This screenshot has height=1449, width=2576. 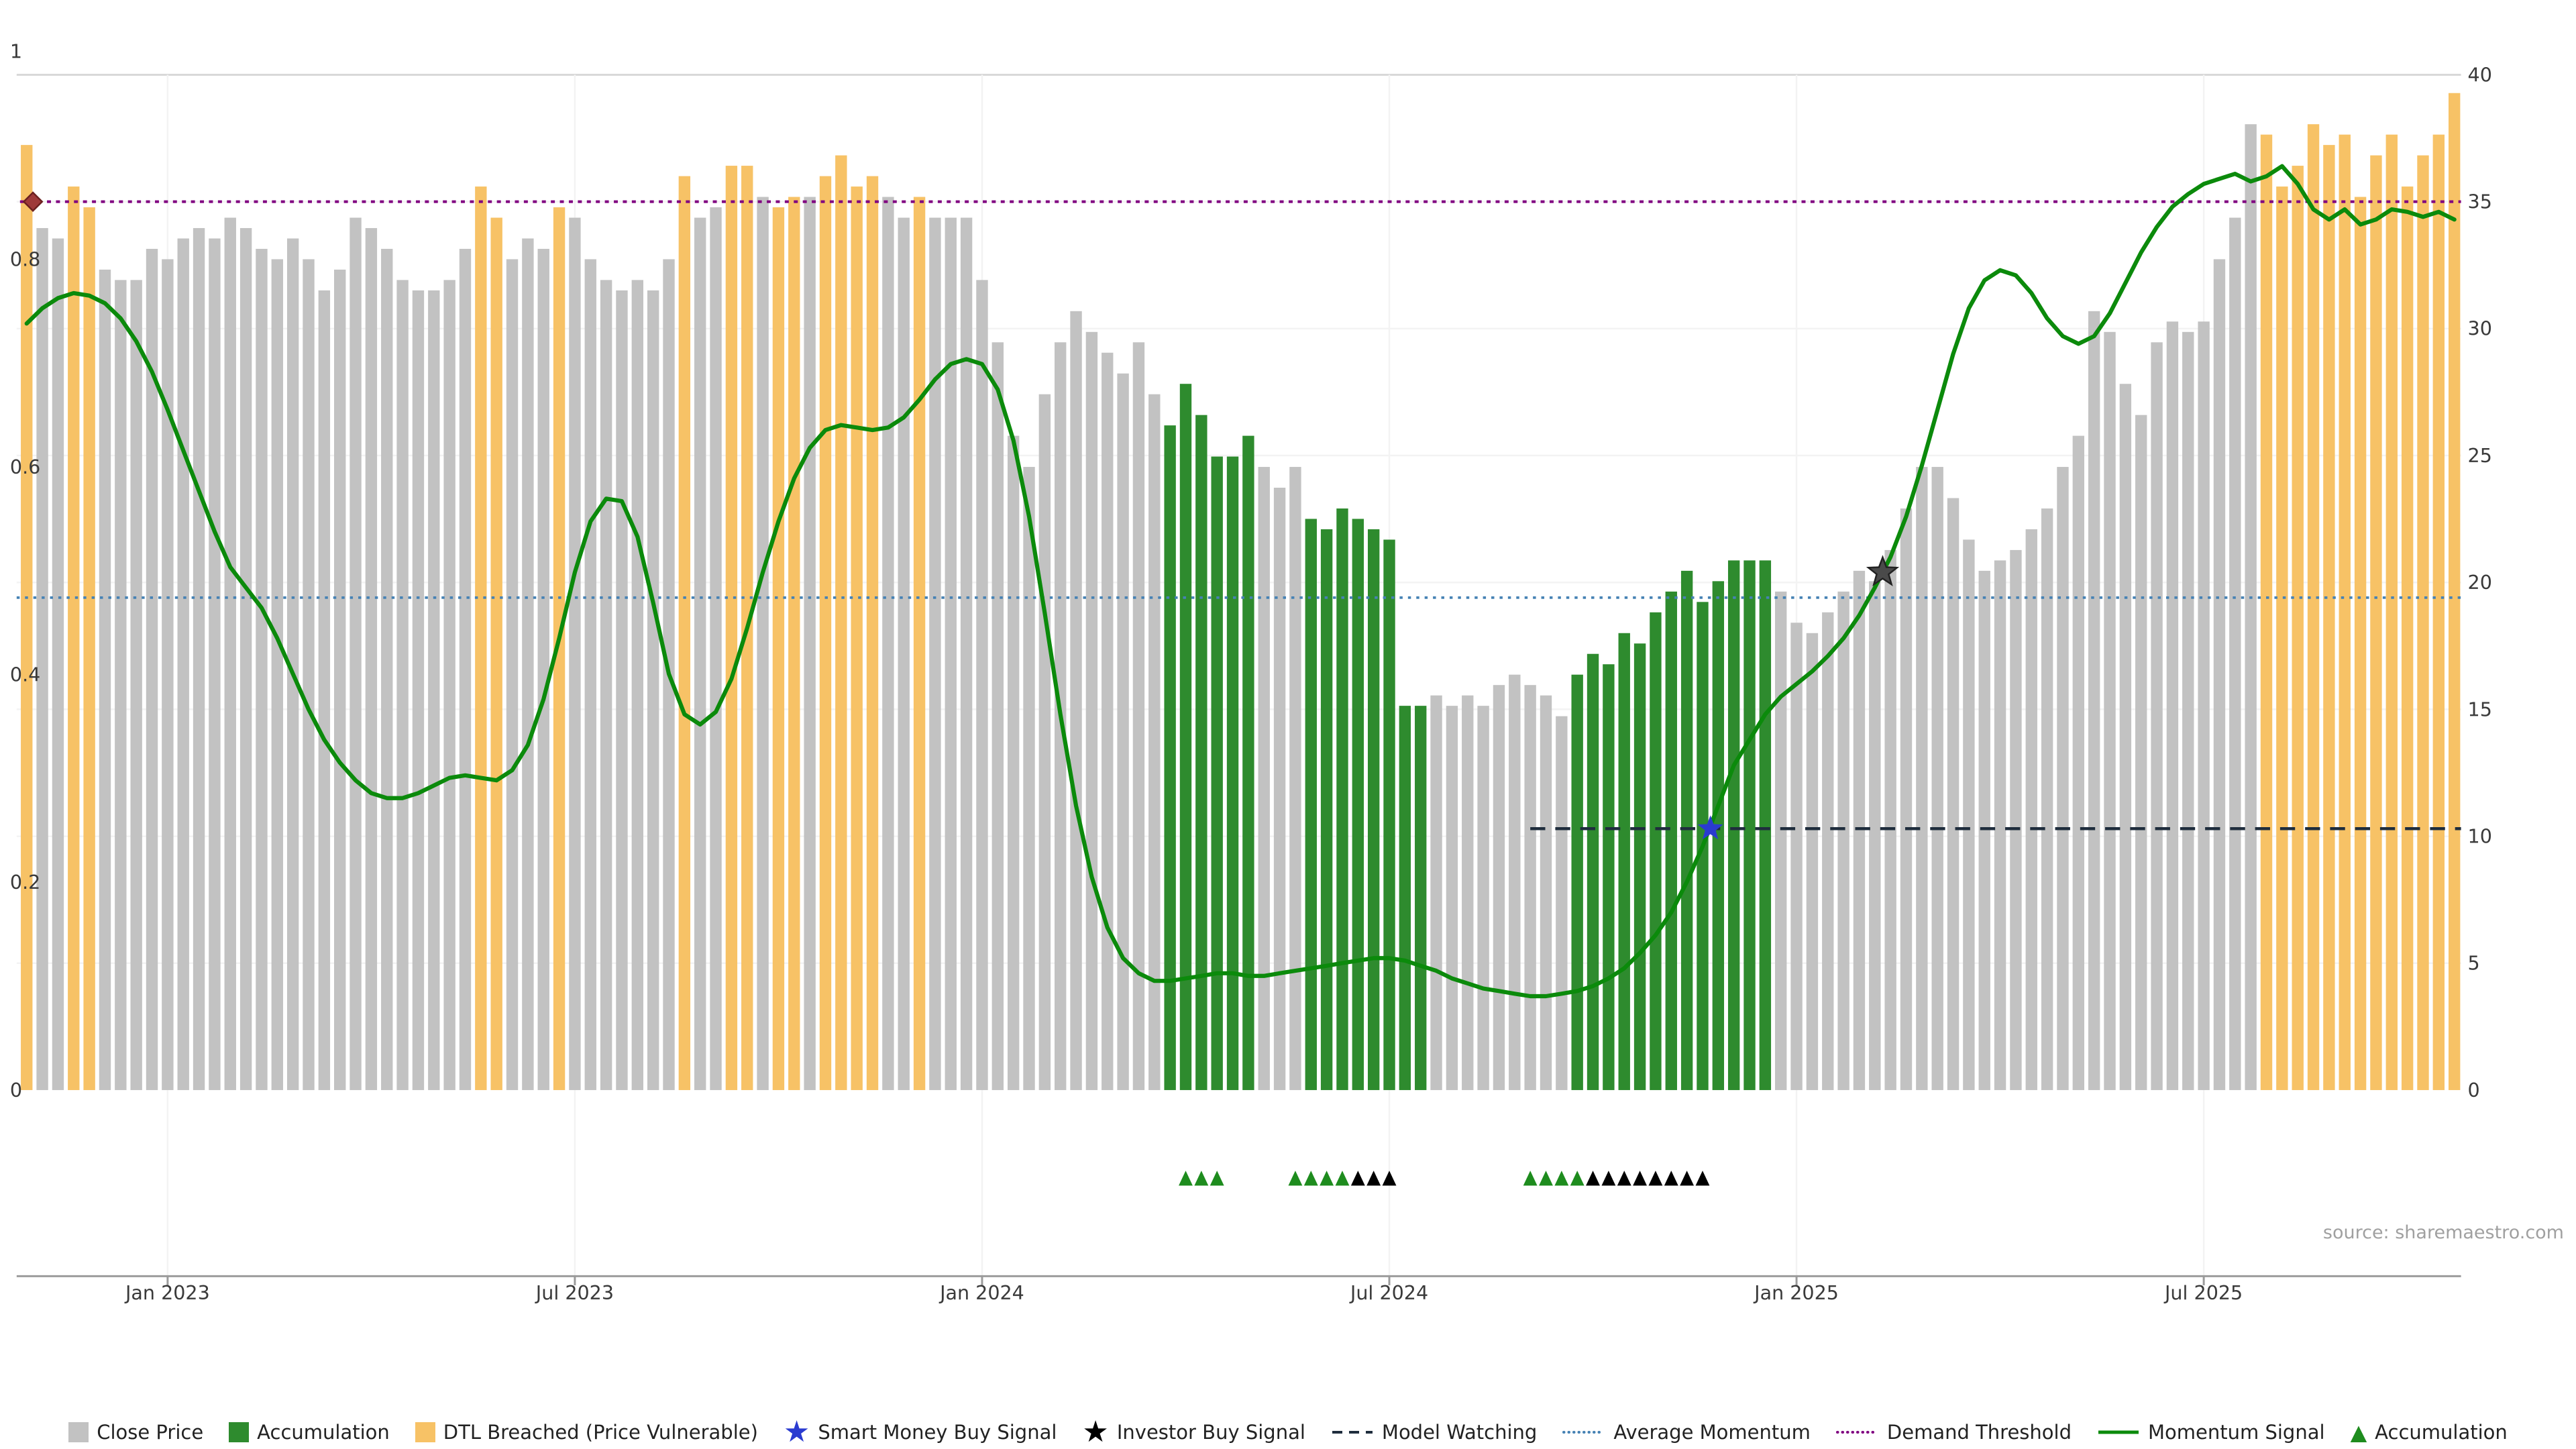 What do you see at coordinates (937, 1432) in the screenshot?
I see `legend-label-smart-money-buy-signal: Smart Money Buy Signal` at bounding box center [937, 1432].